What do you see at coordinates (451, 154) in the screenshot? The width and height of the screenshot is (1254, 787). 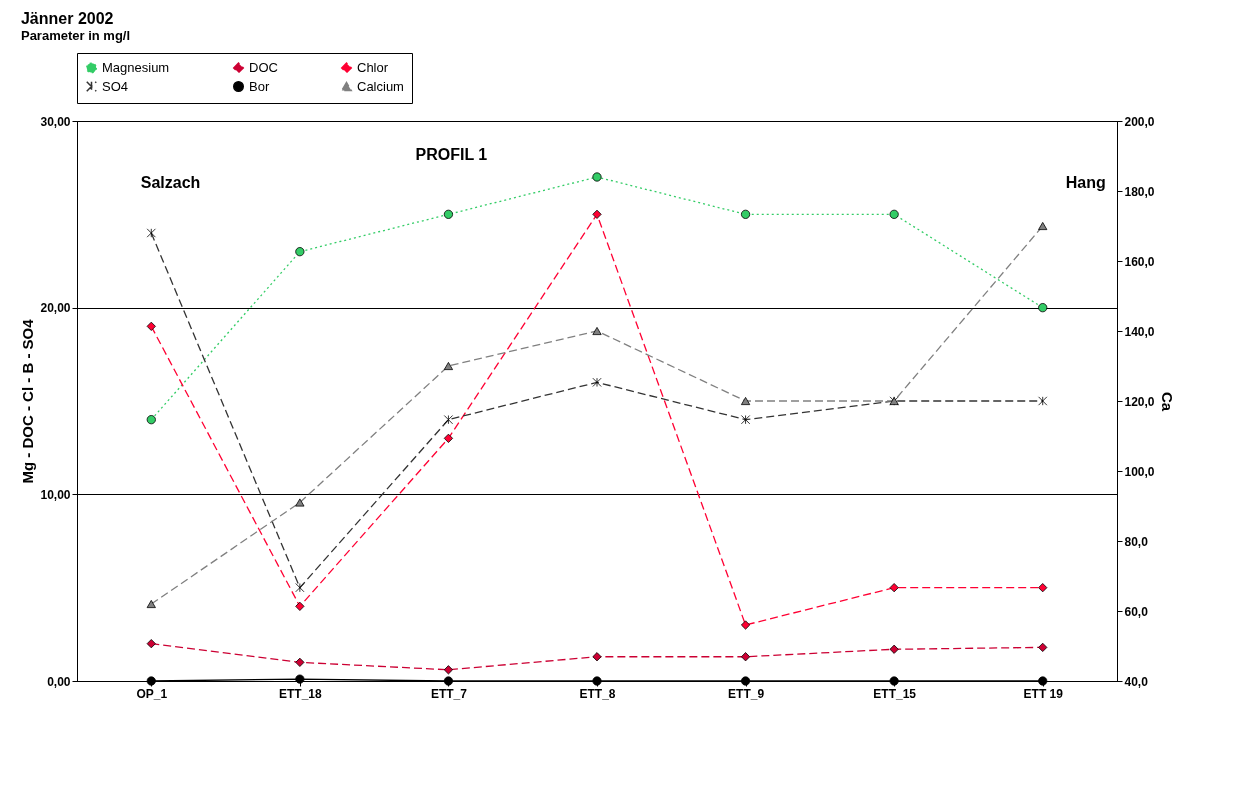 I see `annotation: PROFIL 1` at bounding box center [451, 154].